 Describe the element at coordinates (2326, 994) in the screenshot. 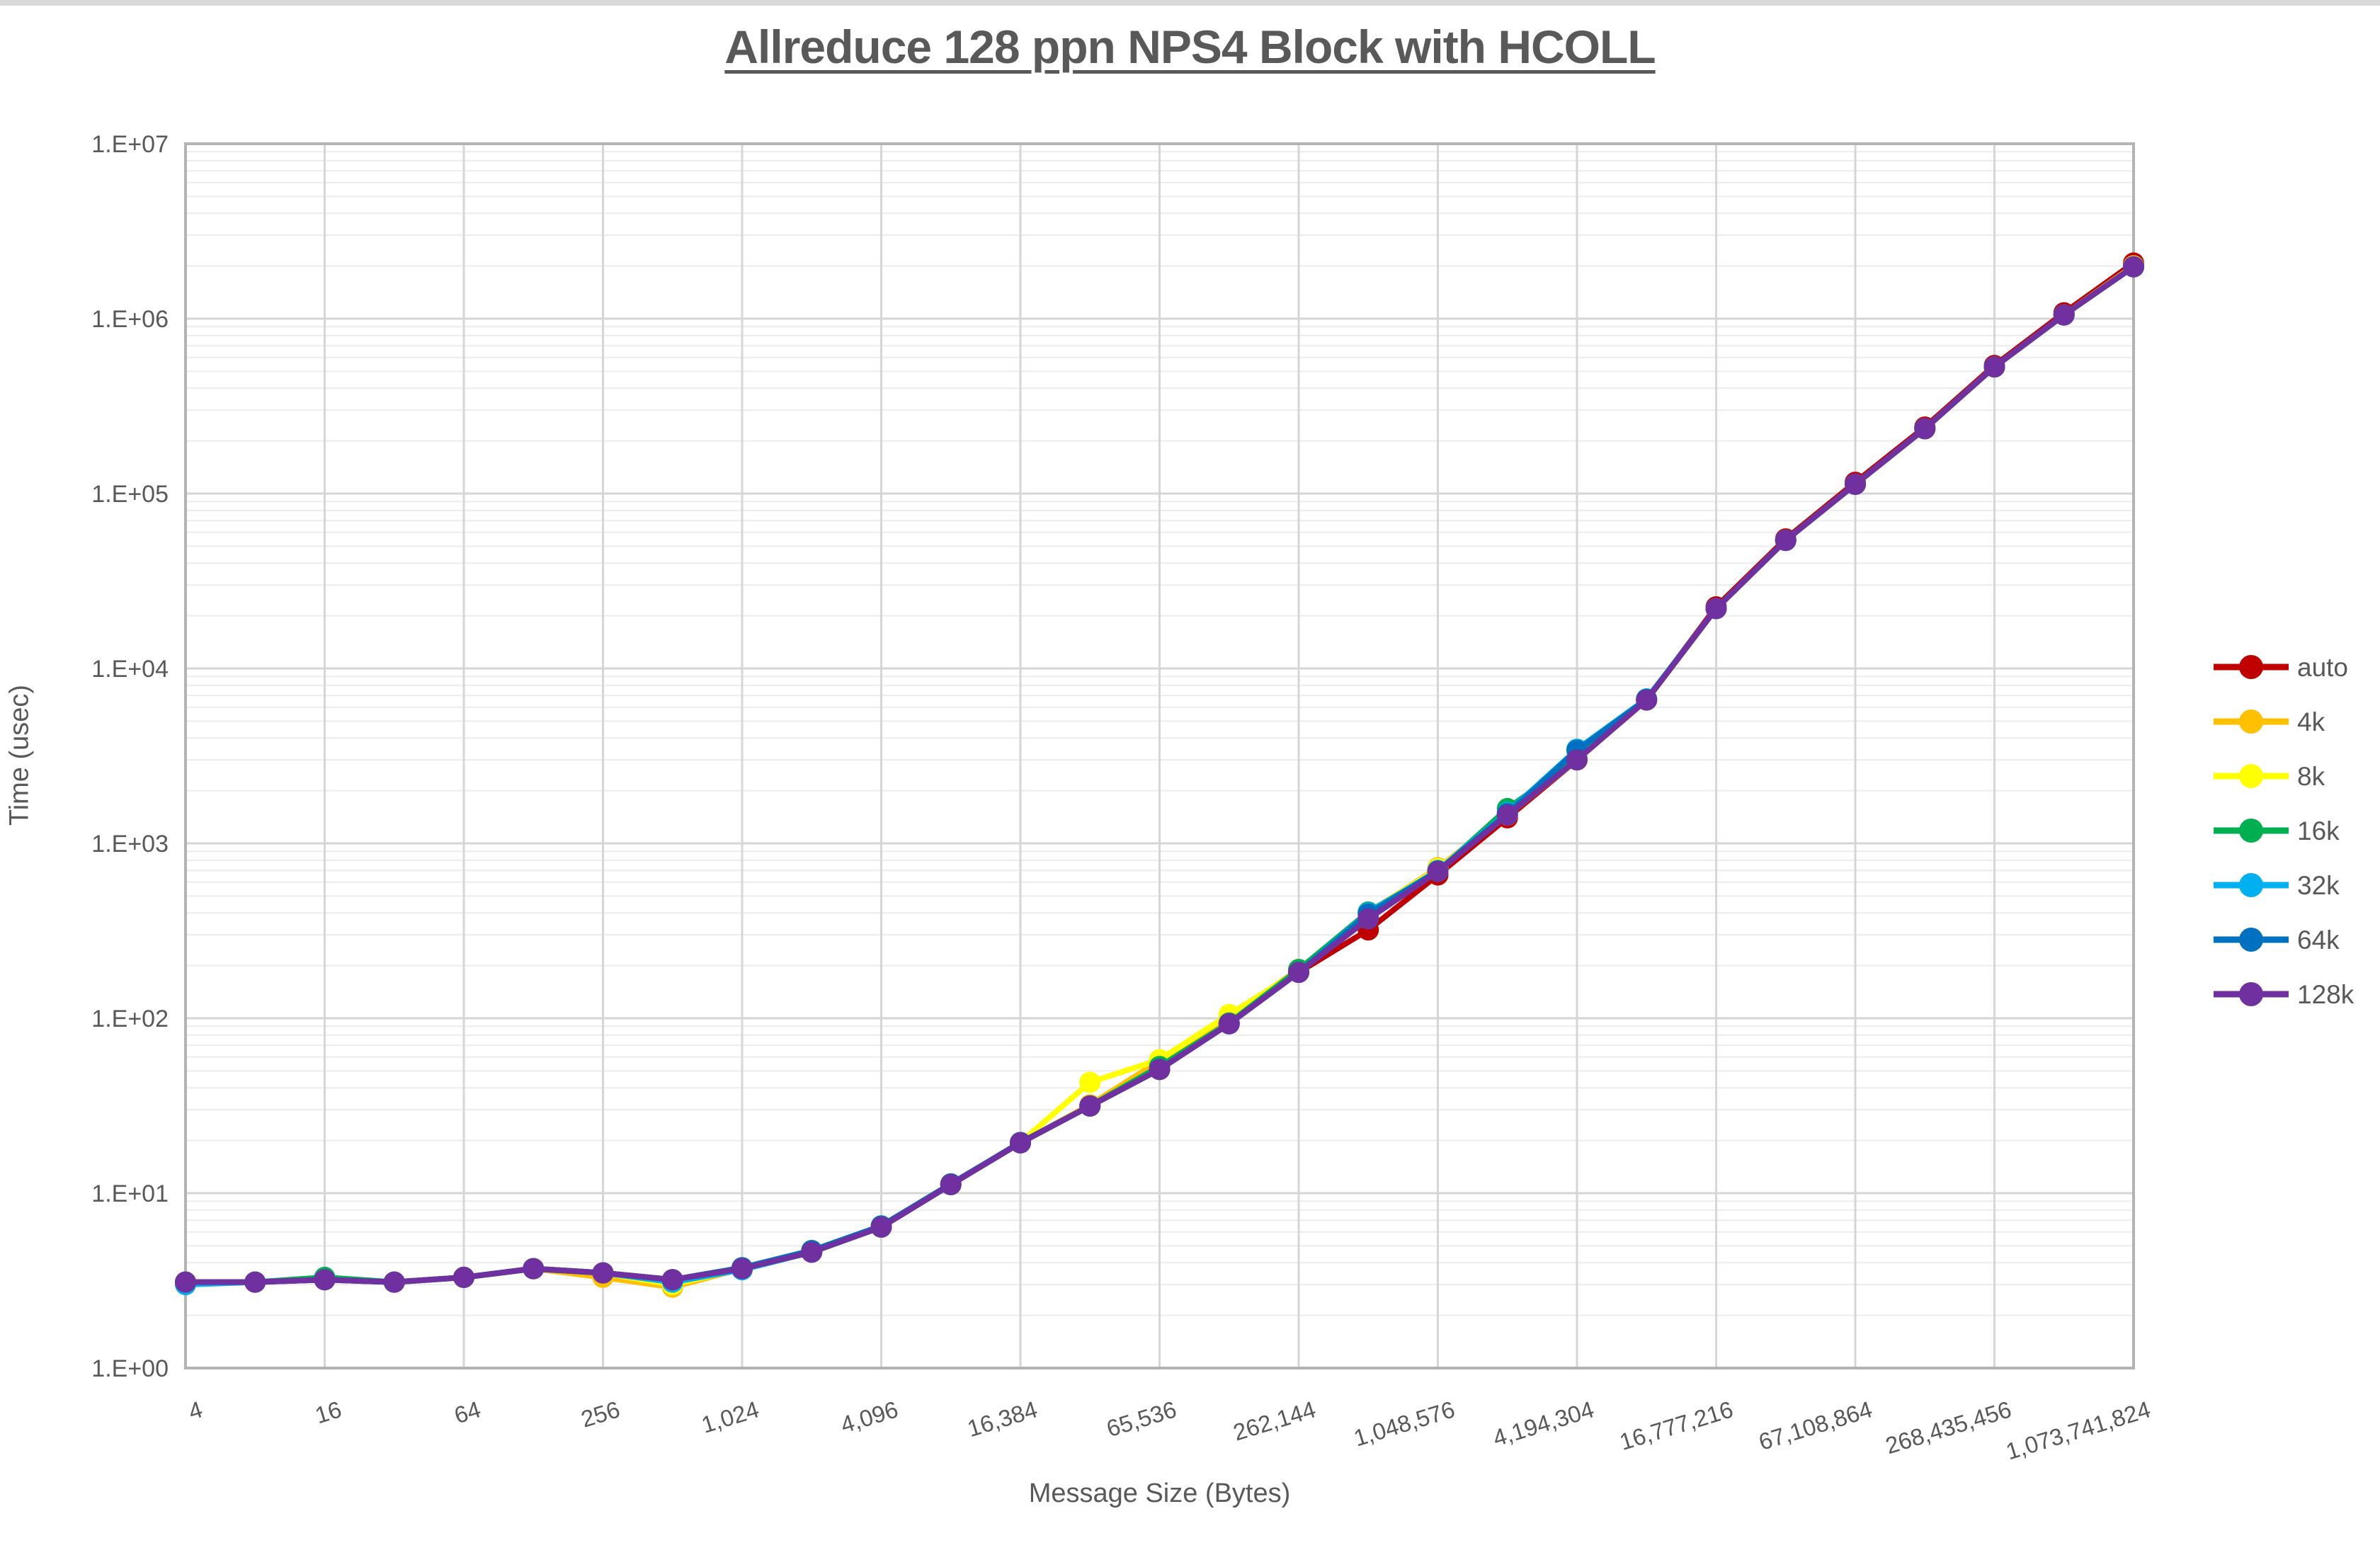

I see `legend-label-128k: 128k` at that location.